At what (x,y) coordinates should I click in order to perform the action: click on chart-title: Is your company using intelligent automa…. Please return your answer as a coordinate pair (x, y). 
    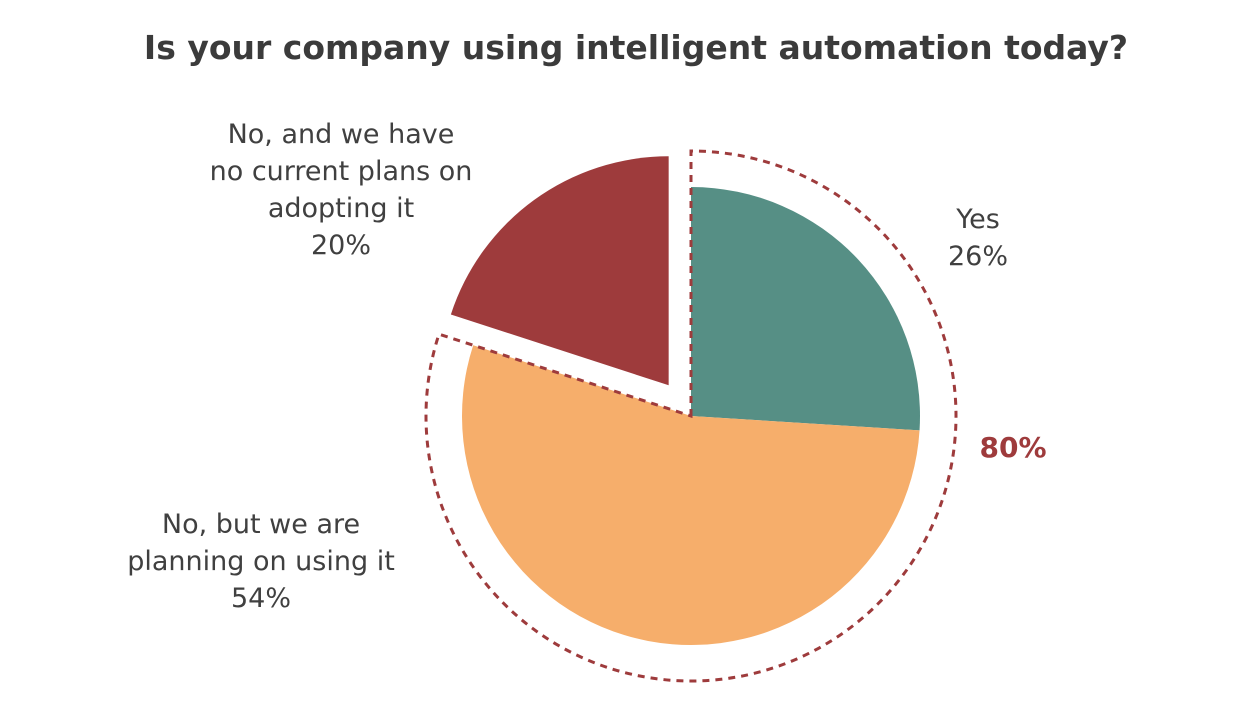
    Looking at the image, I should click on (636, 47).